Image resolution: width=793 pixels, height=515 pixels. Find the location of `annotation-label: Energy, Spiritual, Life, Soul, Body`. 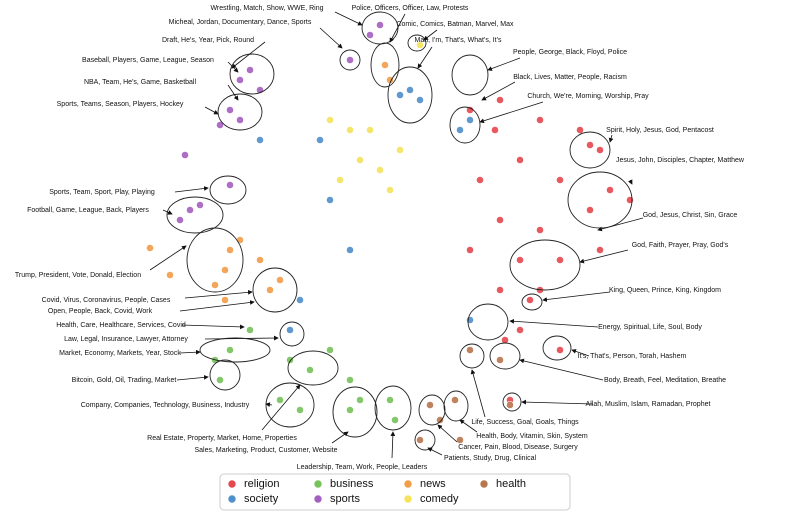

annotation-label: Energy, Spiritual, Life, Soul, Body is located at coordinates (650, 327).